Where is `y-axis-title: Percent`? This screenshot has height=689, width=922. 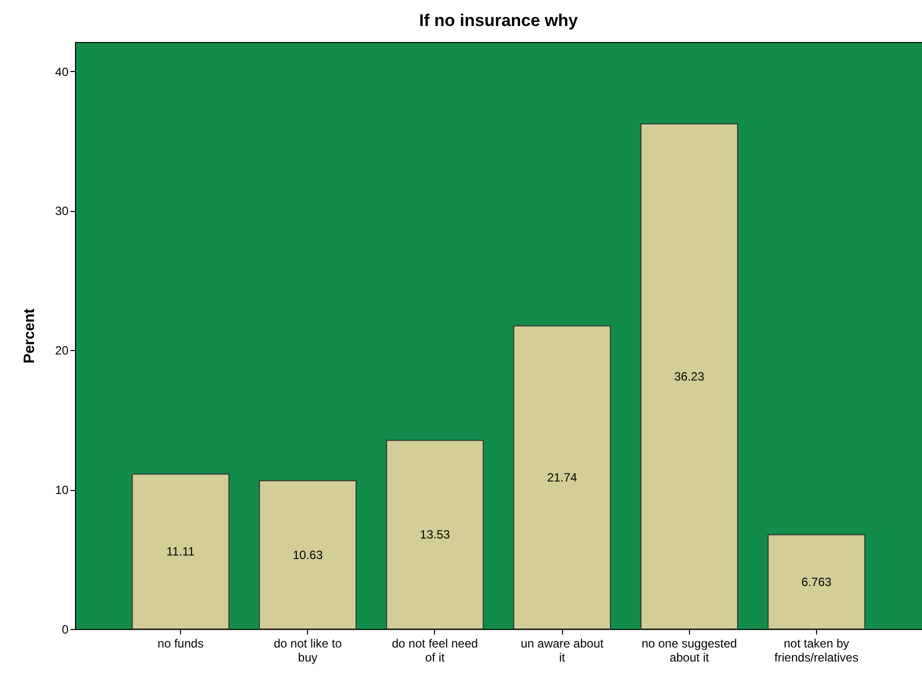 y-axis-title: Percent is located at coordinates (29, 336).